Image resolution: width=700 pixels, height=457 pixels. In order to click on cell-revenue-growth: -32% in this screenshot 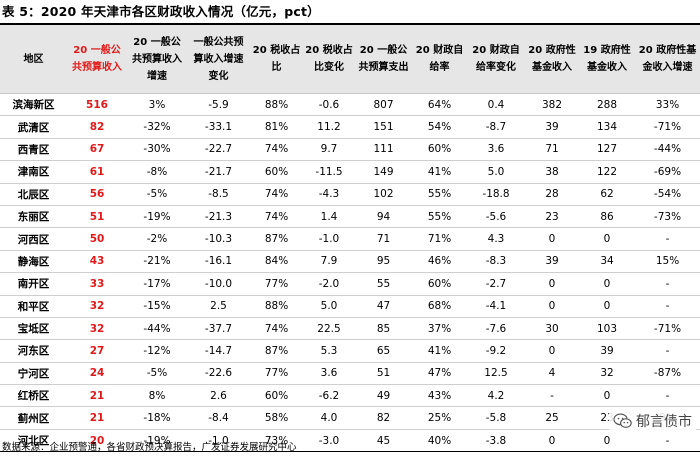, I will do `click(157, 127)`.